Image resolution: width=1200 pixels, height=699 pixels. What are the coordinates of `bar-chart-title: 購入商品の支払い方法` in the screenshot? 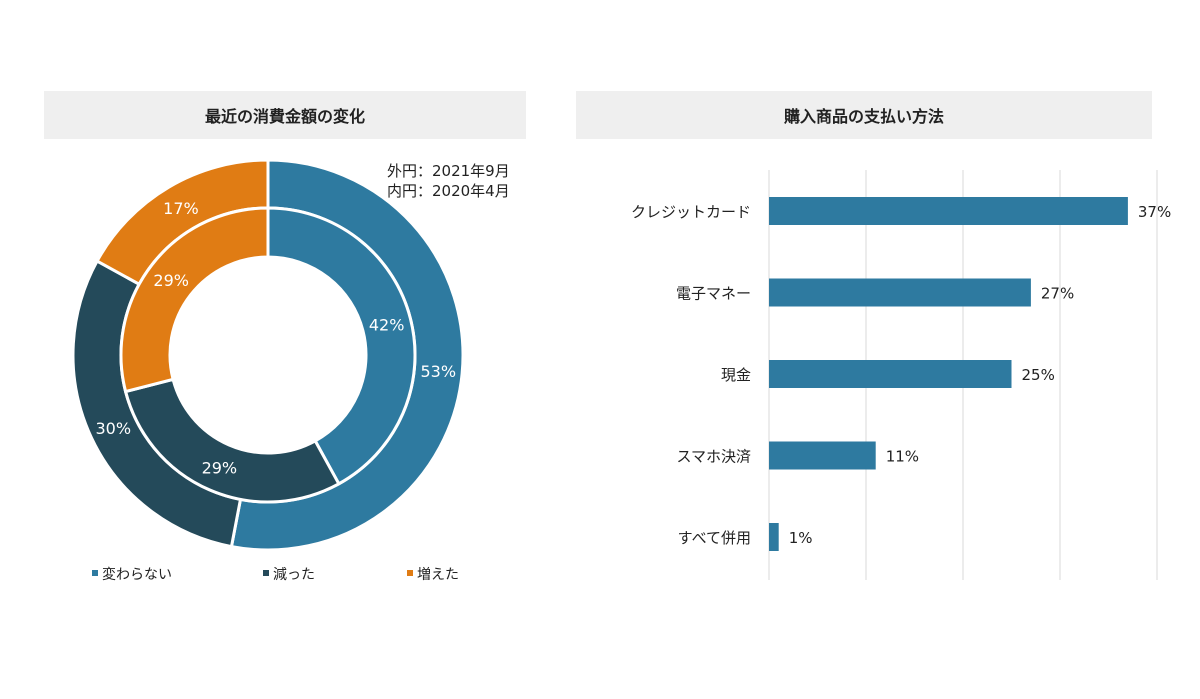 It's located at (864, 115).